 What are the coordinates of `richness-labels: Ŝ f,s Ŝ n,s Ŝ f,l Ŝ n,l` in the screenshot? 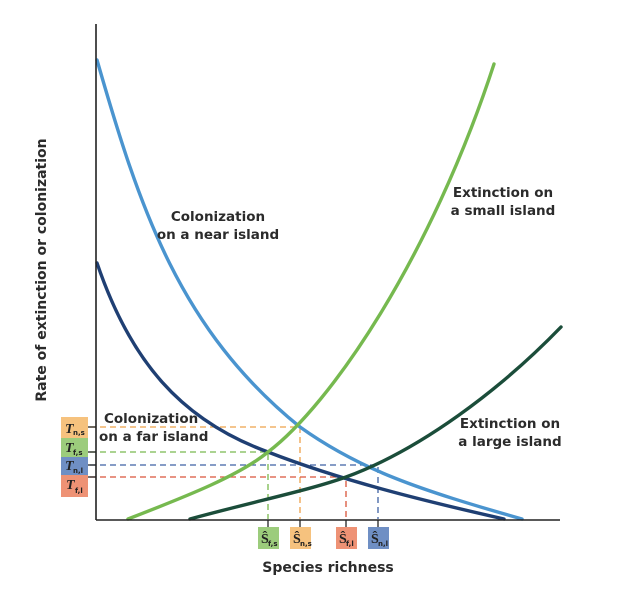 It's located at (323, 538).